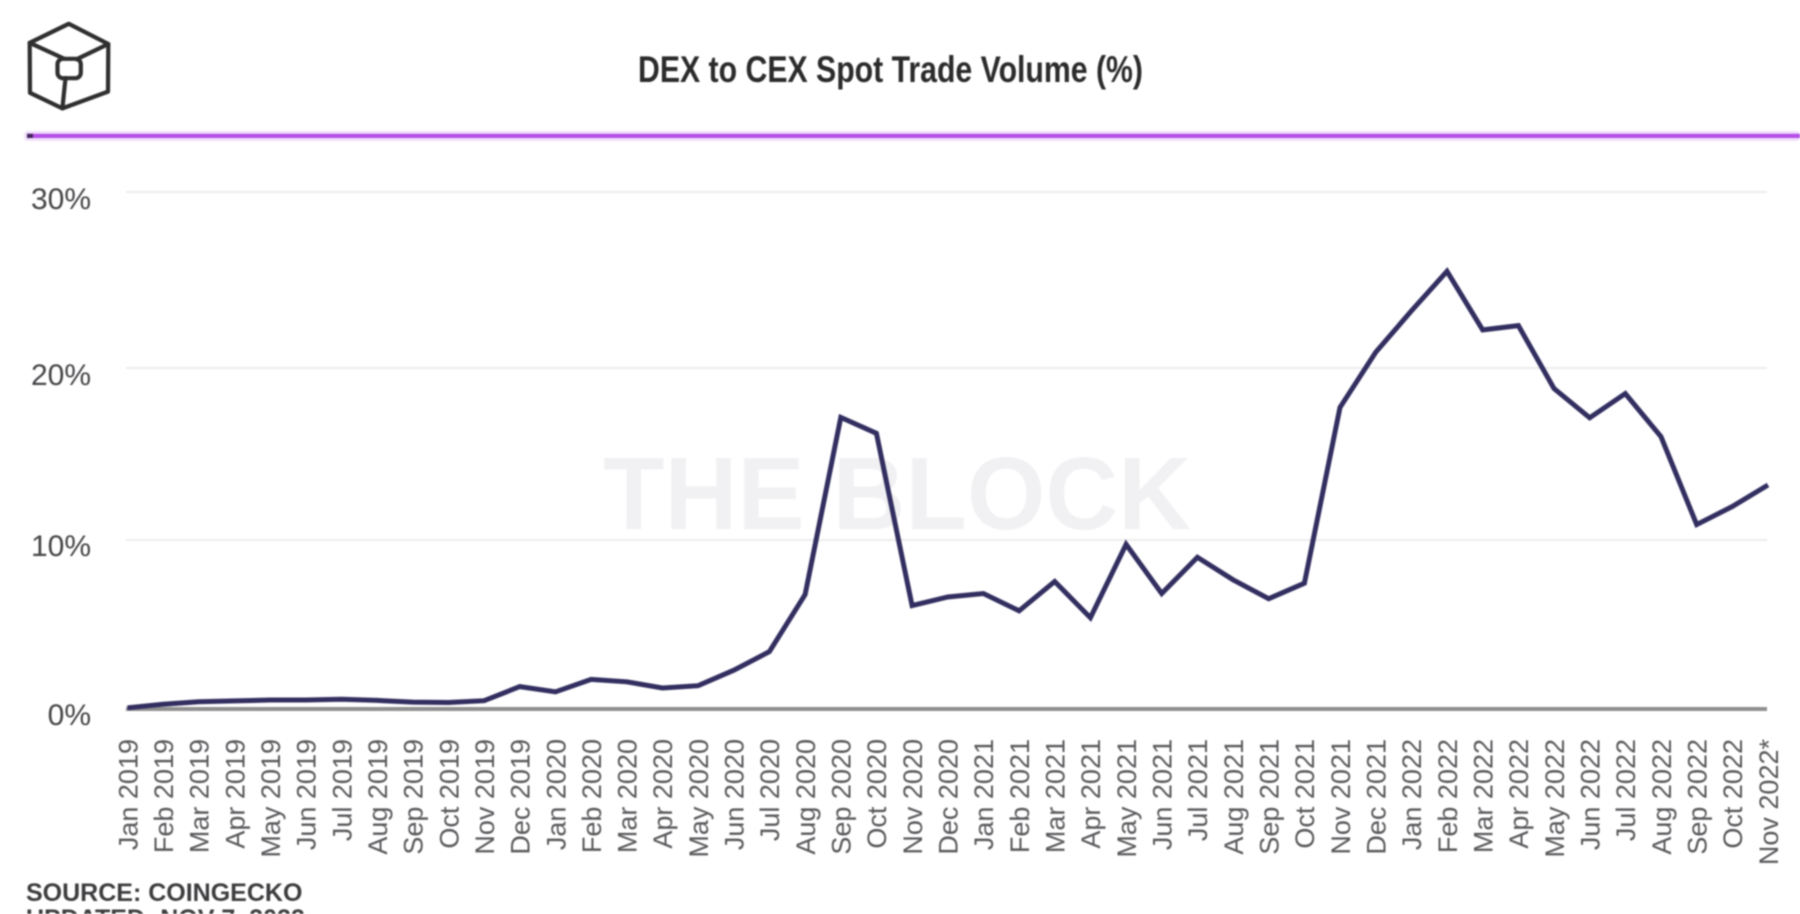 The width and height of the screenshot is (1800, 914). Describe the element at coordinates (1056, 796) in the screenshot. I see `svg-text: Mar 2021` at that location.